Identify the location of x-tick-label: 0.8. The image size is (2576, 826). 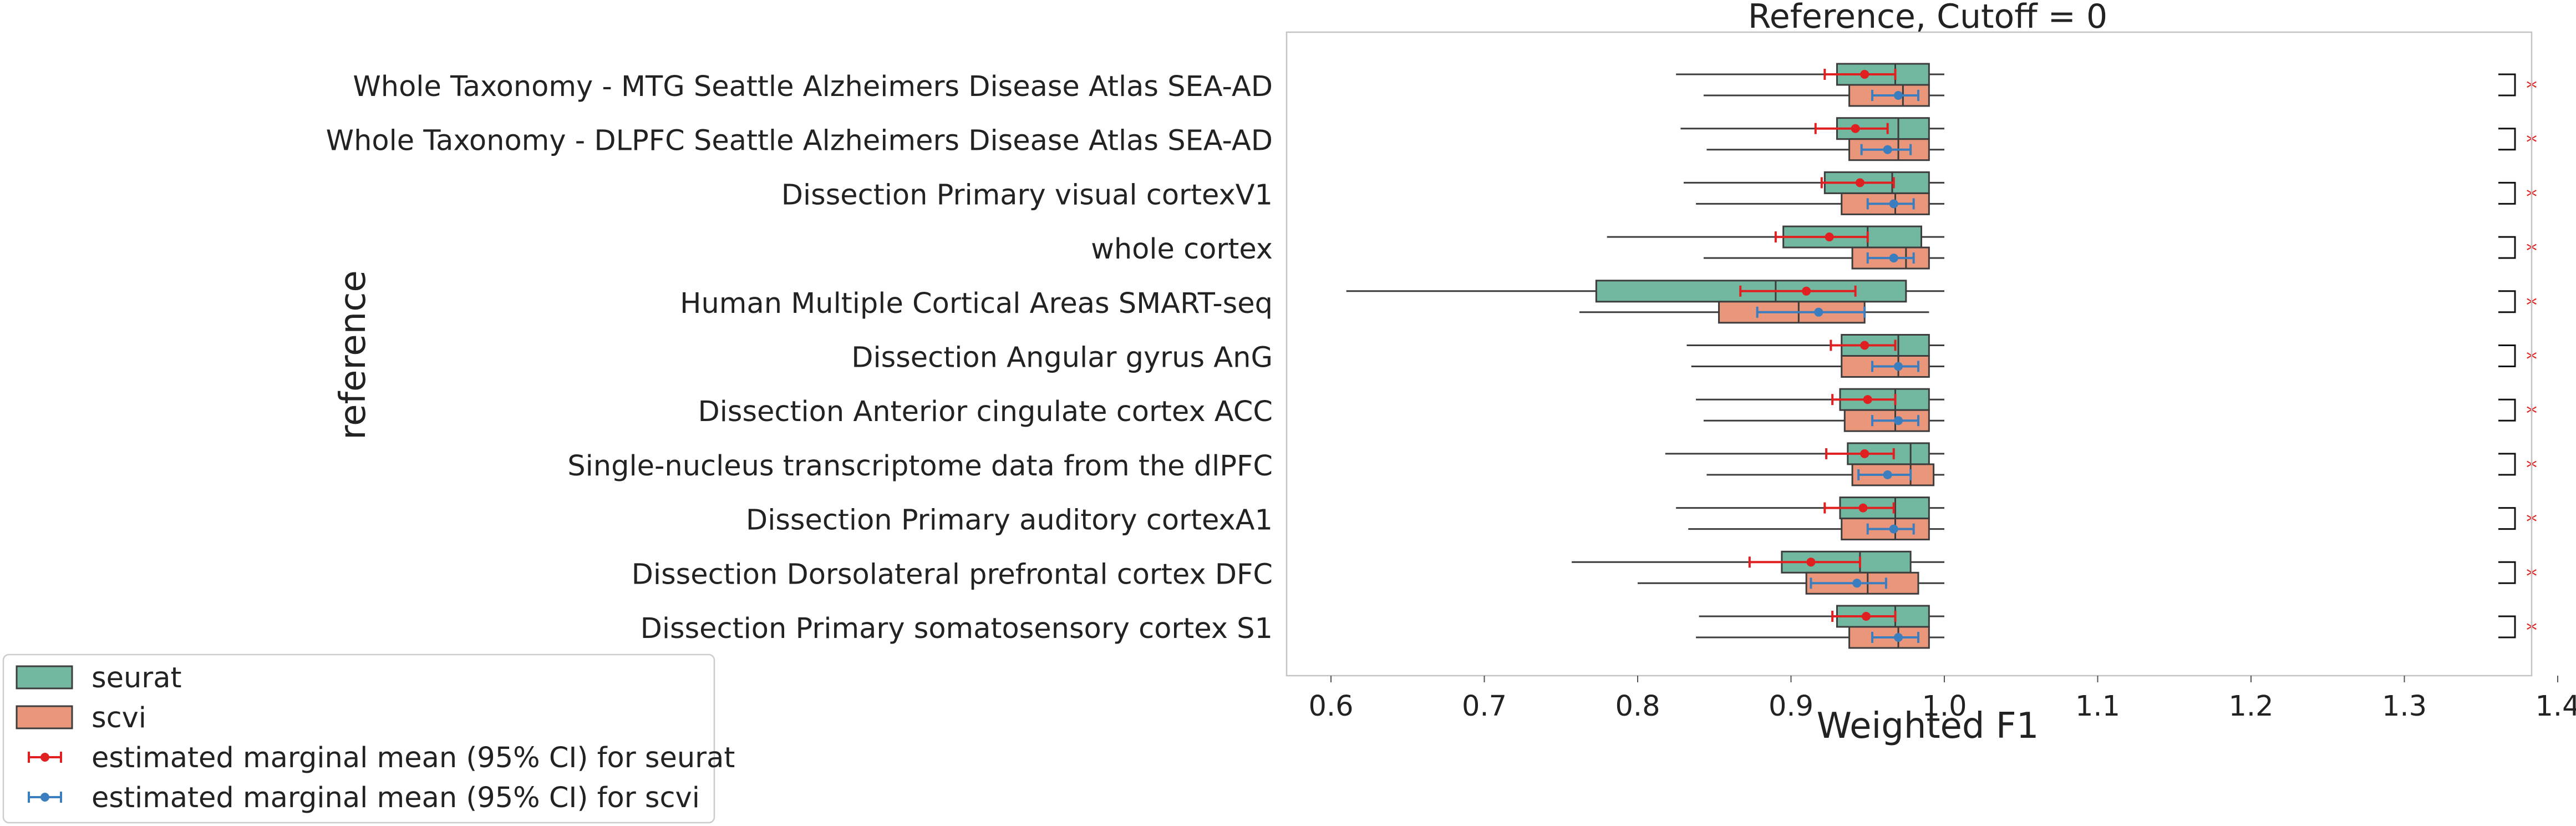
(1637, 706).